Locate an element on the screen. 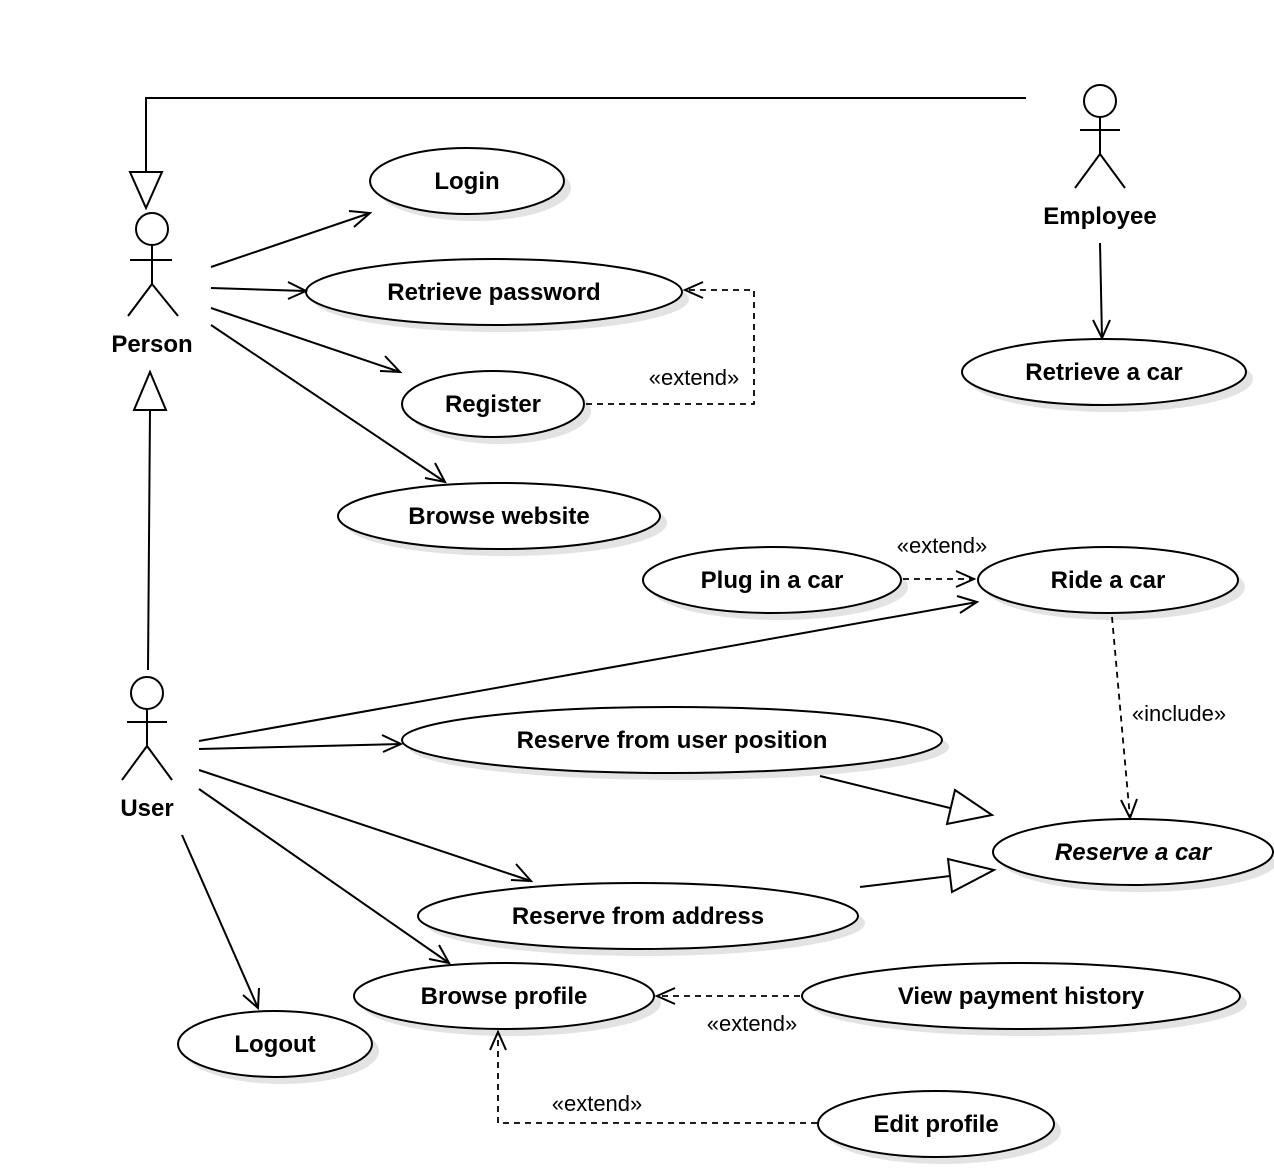 This screenshot has height=1176, width=1274. use-case-reserve-a-car: Reserve a car is located at coordinates (1133, 855).